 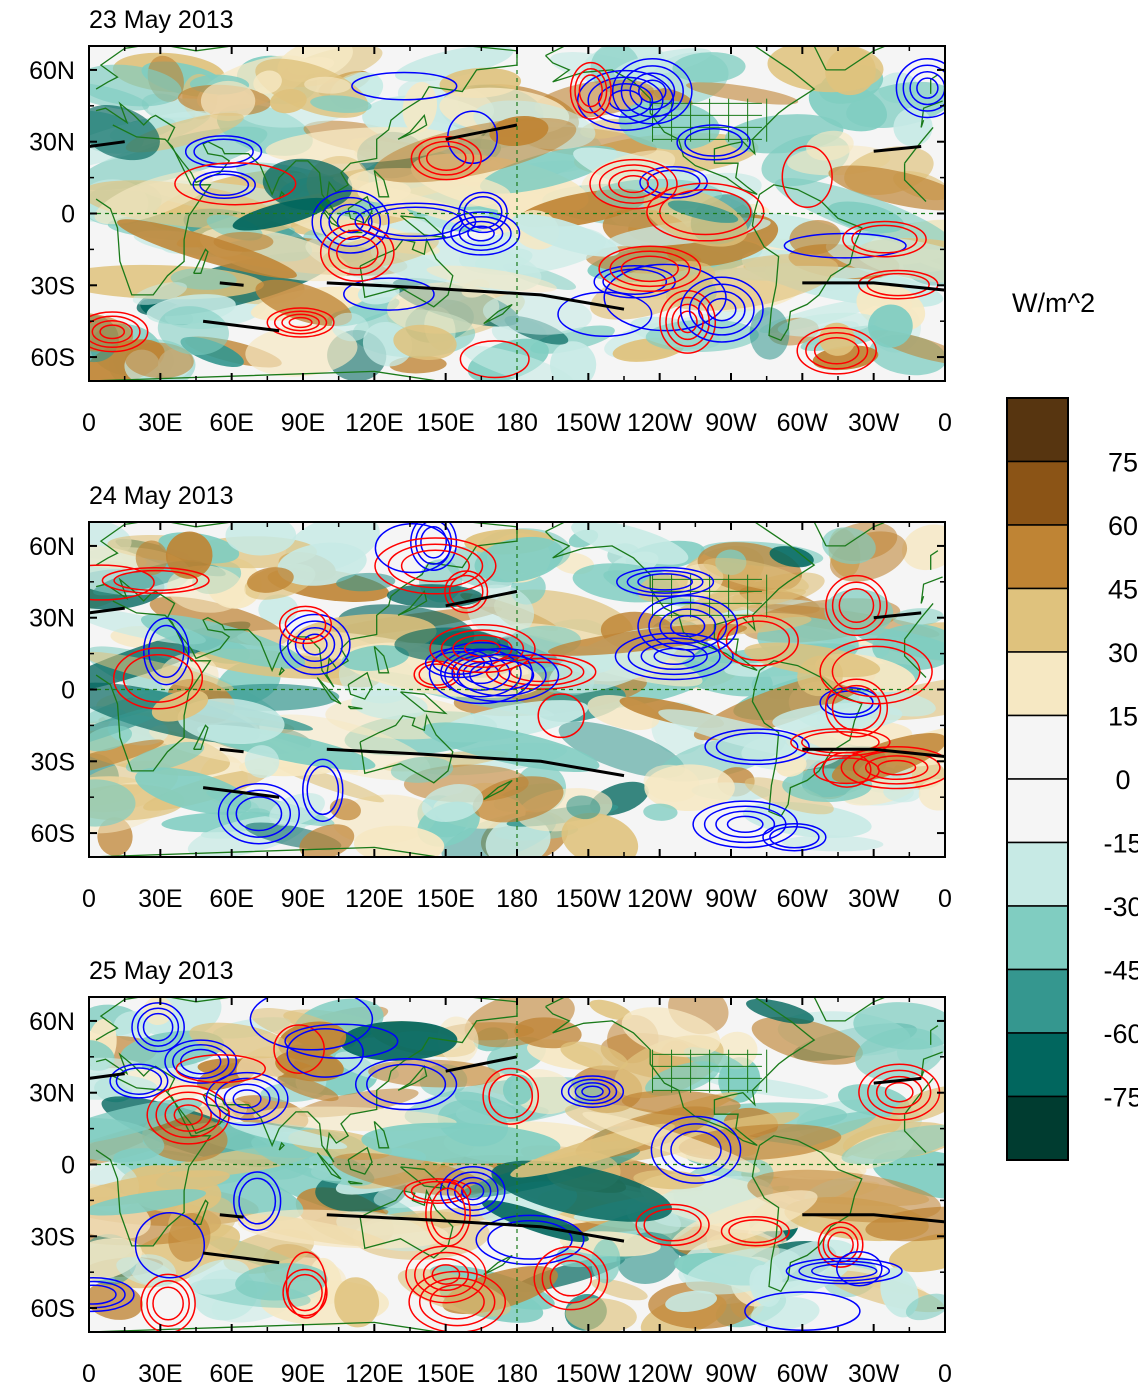 What do you see at coordinates (52, 619) in the screenshot?
I see `lat-tick-label: 30N` at bounding box center [52, 619].